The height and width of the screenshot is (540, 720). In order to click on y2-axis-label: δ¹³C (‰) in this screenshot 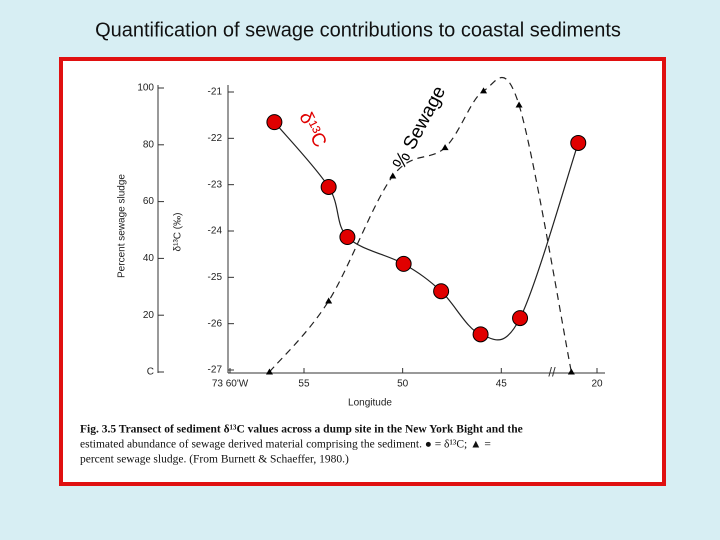, I will do `click(178, 232)`.